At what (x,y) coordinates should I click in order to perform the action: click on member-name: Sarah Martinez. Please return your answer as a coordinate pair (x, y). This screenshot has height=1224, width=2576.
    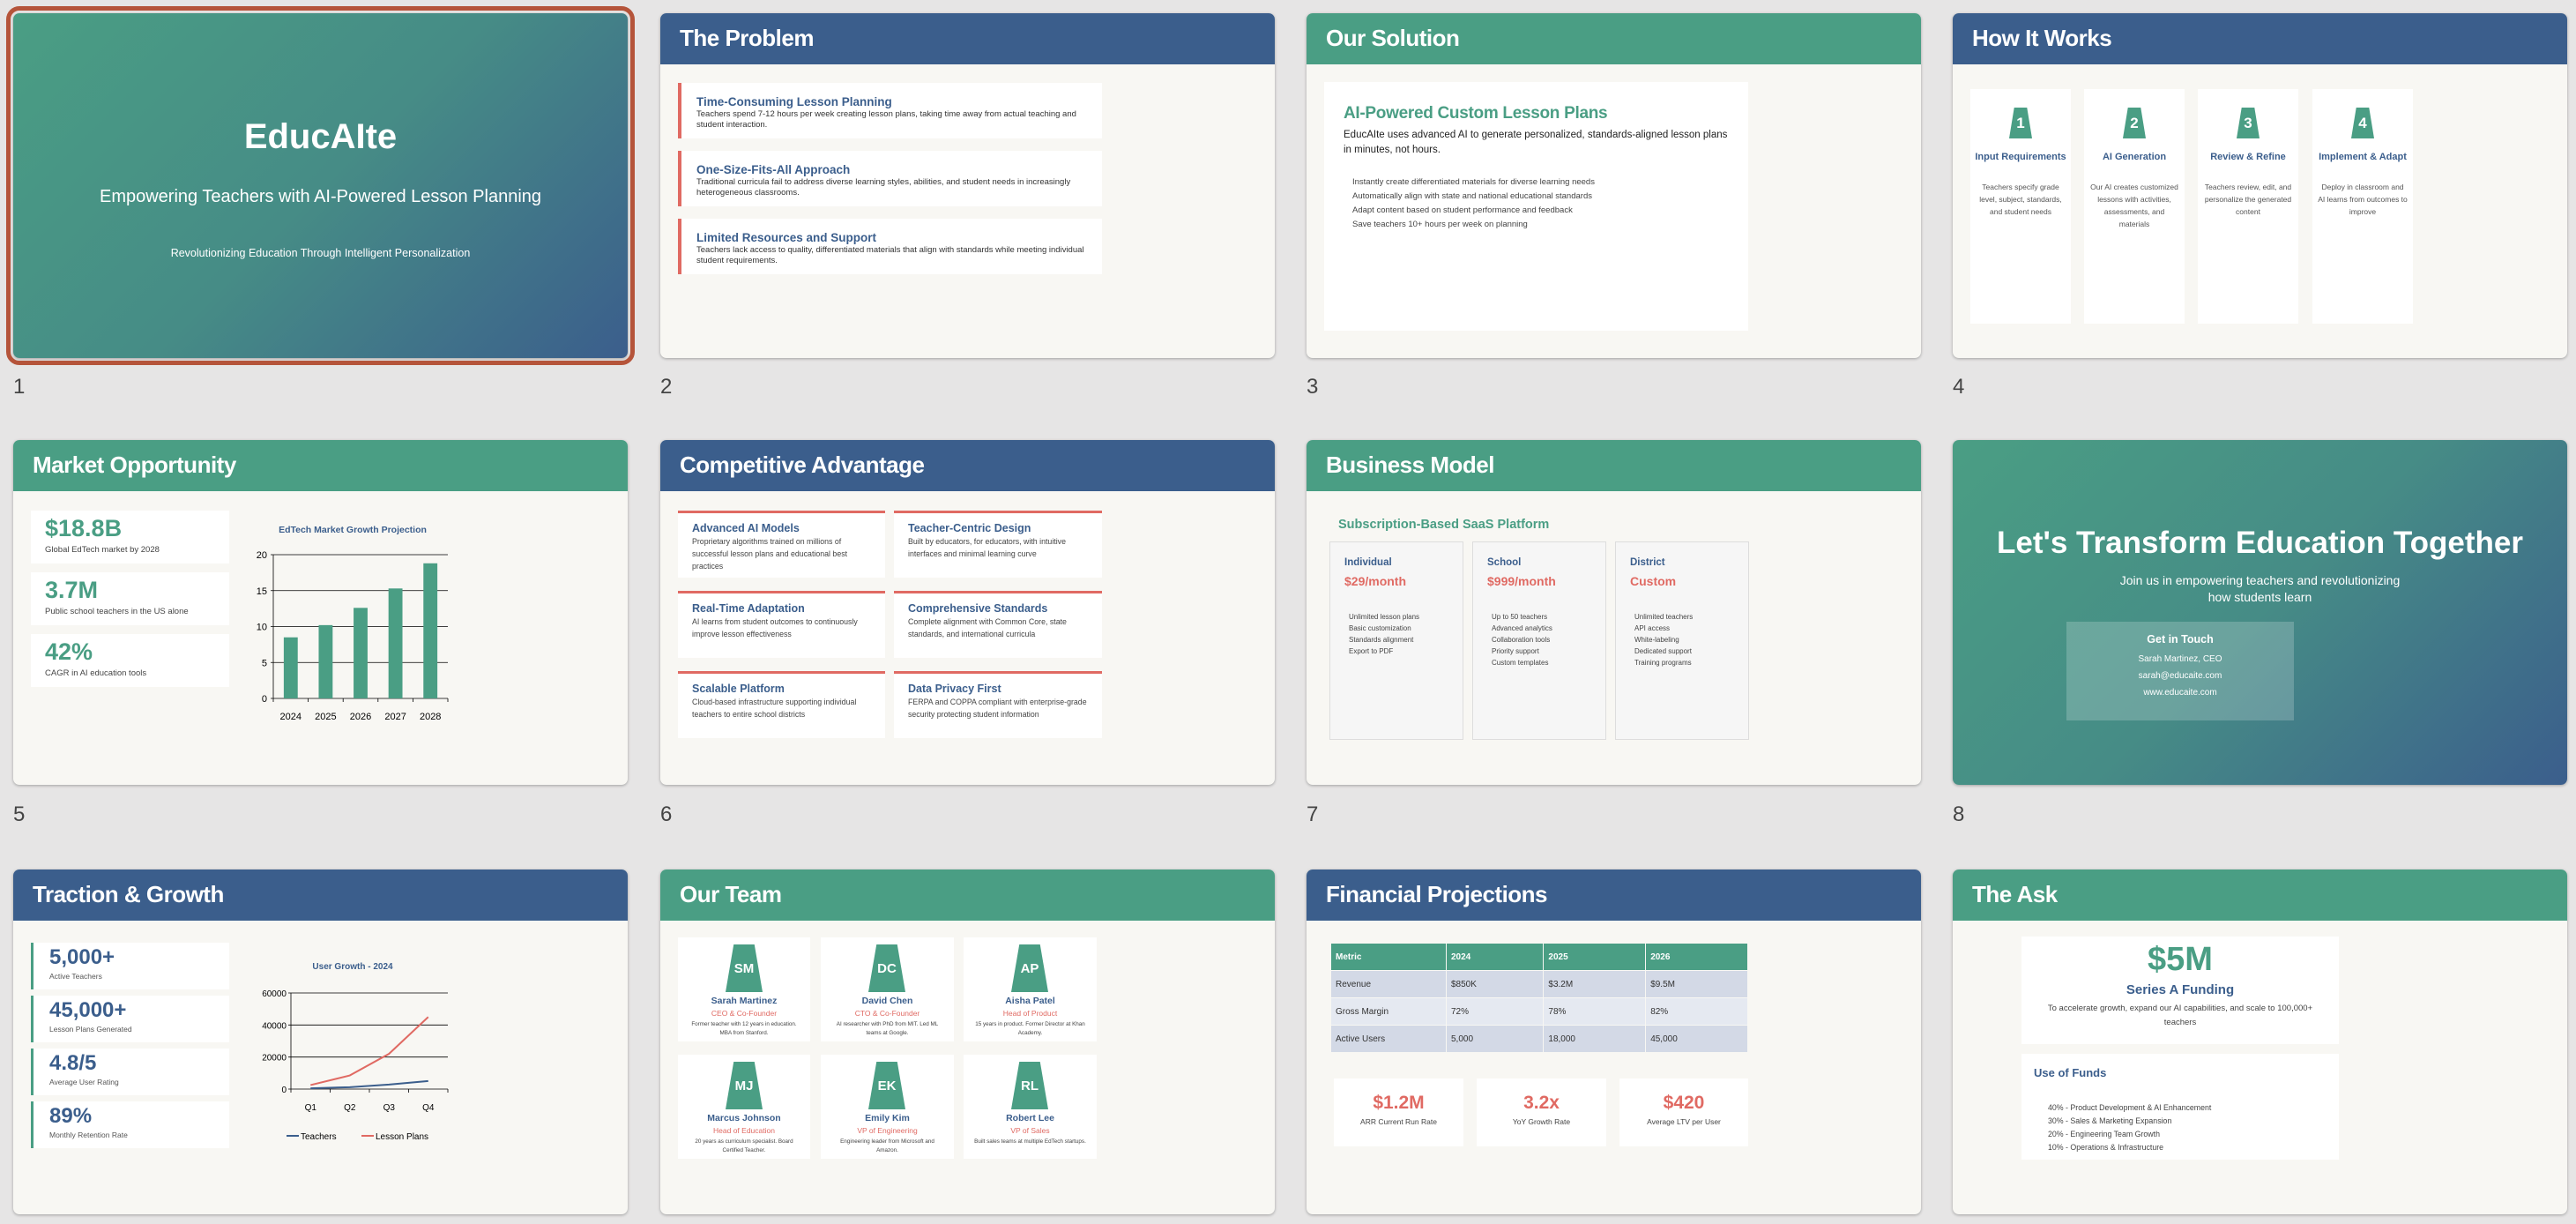
    Looking at the image, I should click on (744, 1001).